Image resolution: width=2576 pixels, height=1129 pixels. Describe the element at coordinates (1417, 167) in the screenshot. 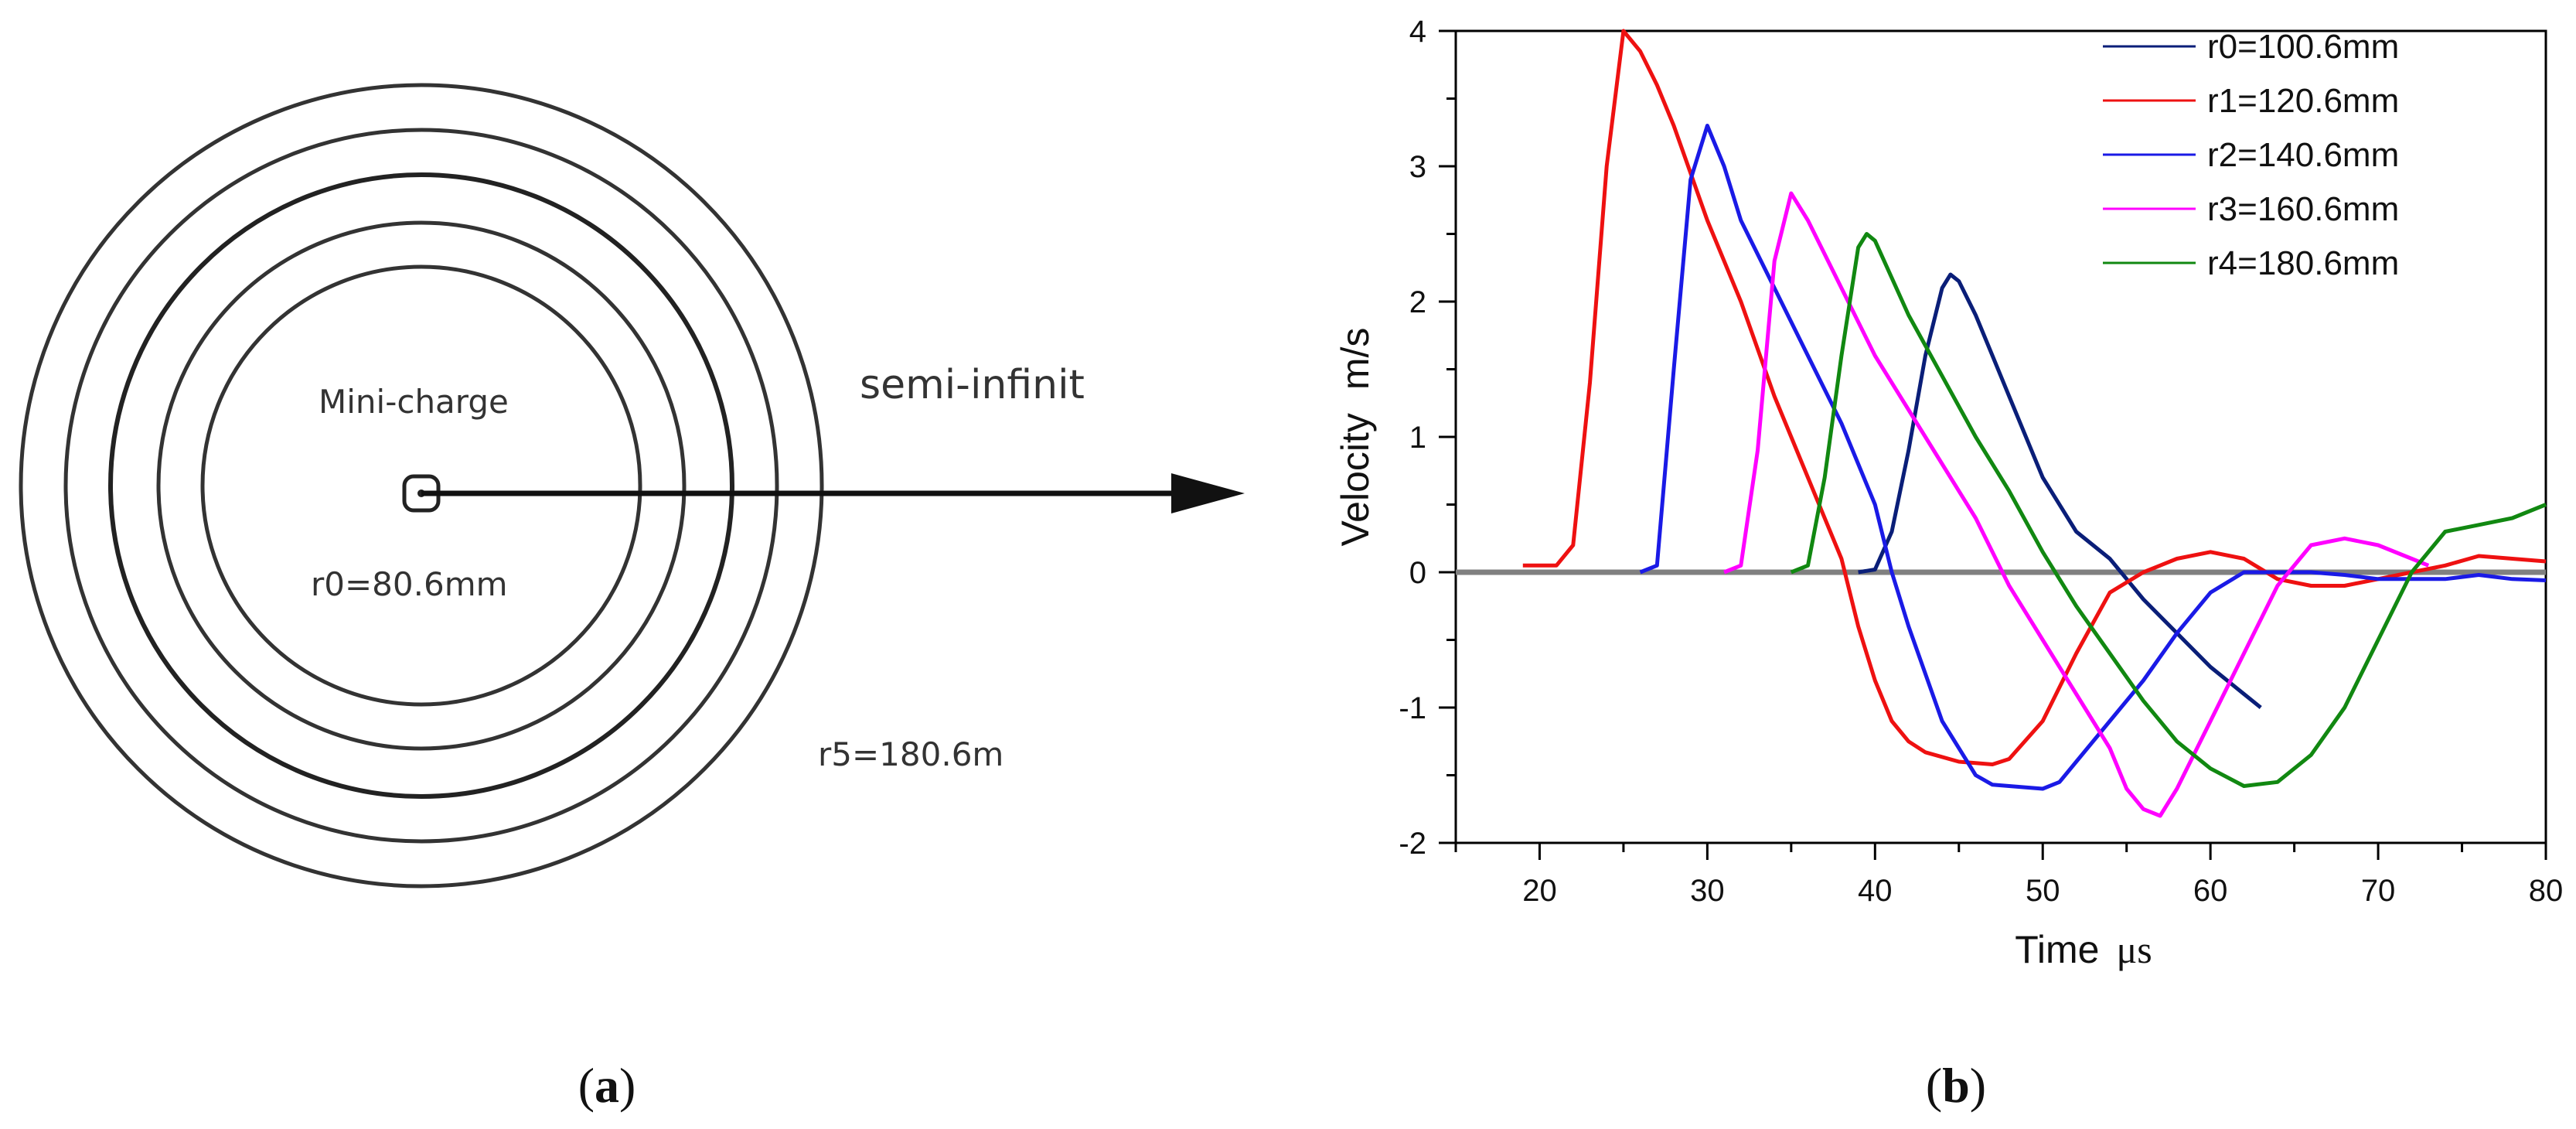

I see `y-tick-label: 3` at that location.